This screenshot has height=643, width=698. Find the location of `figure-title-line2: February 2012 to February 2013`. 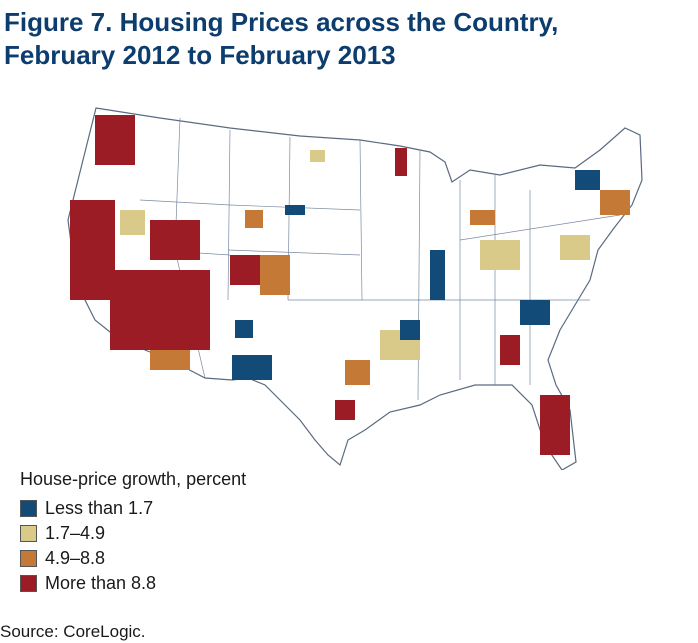

figure-title-line2: February 2012 to February 2013 is located at coordinates (200, 55).